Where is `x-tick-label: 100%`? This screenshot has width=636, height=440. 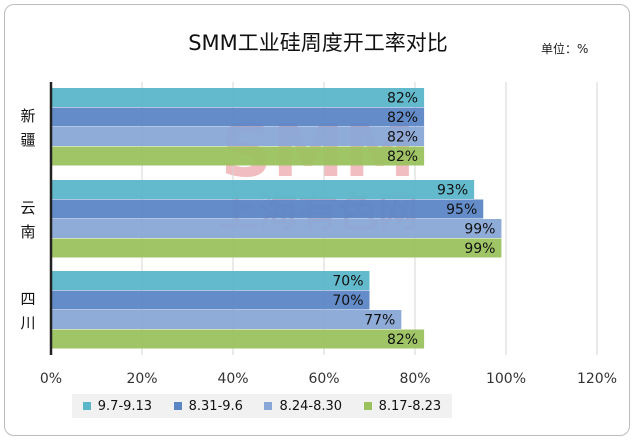
x-tick-label: 100% is located at coordinates (506, 379).